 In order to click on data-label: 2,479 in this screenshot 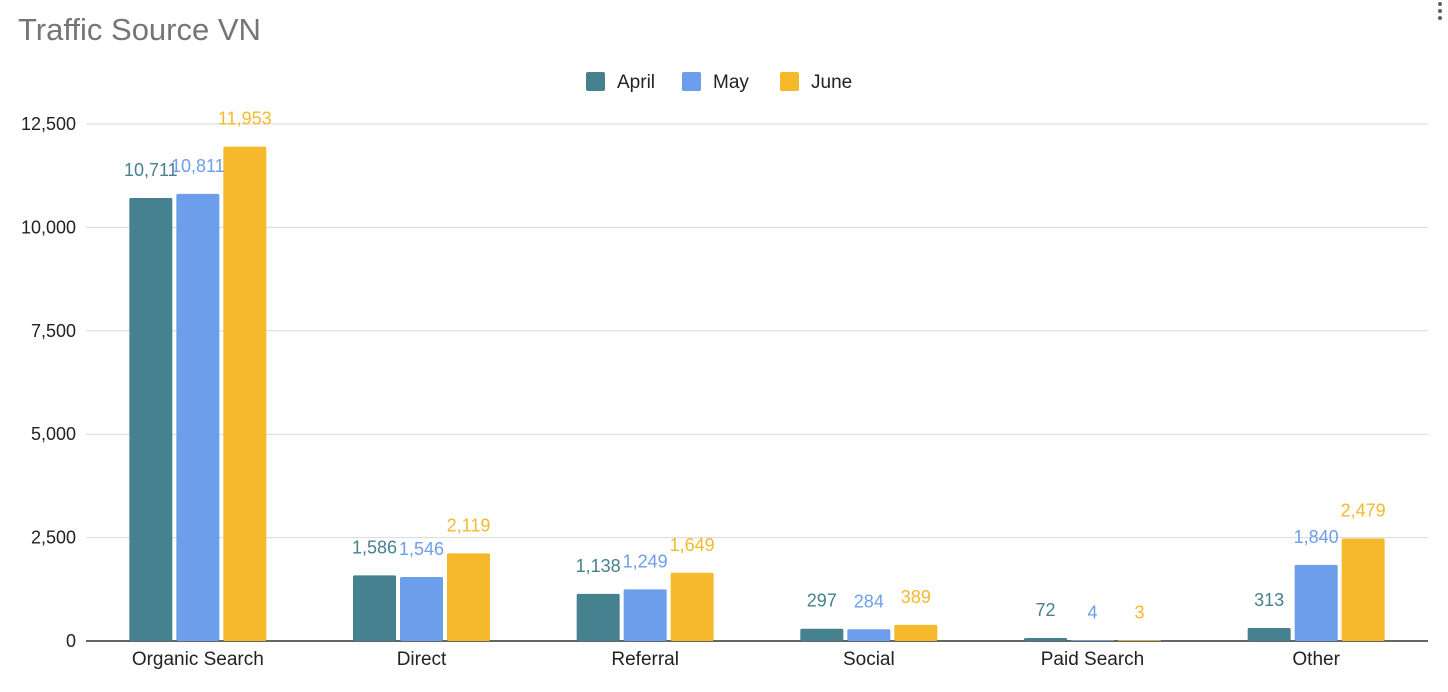, I will do `click(1363, 510)`.